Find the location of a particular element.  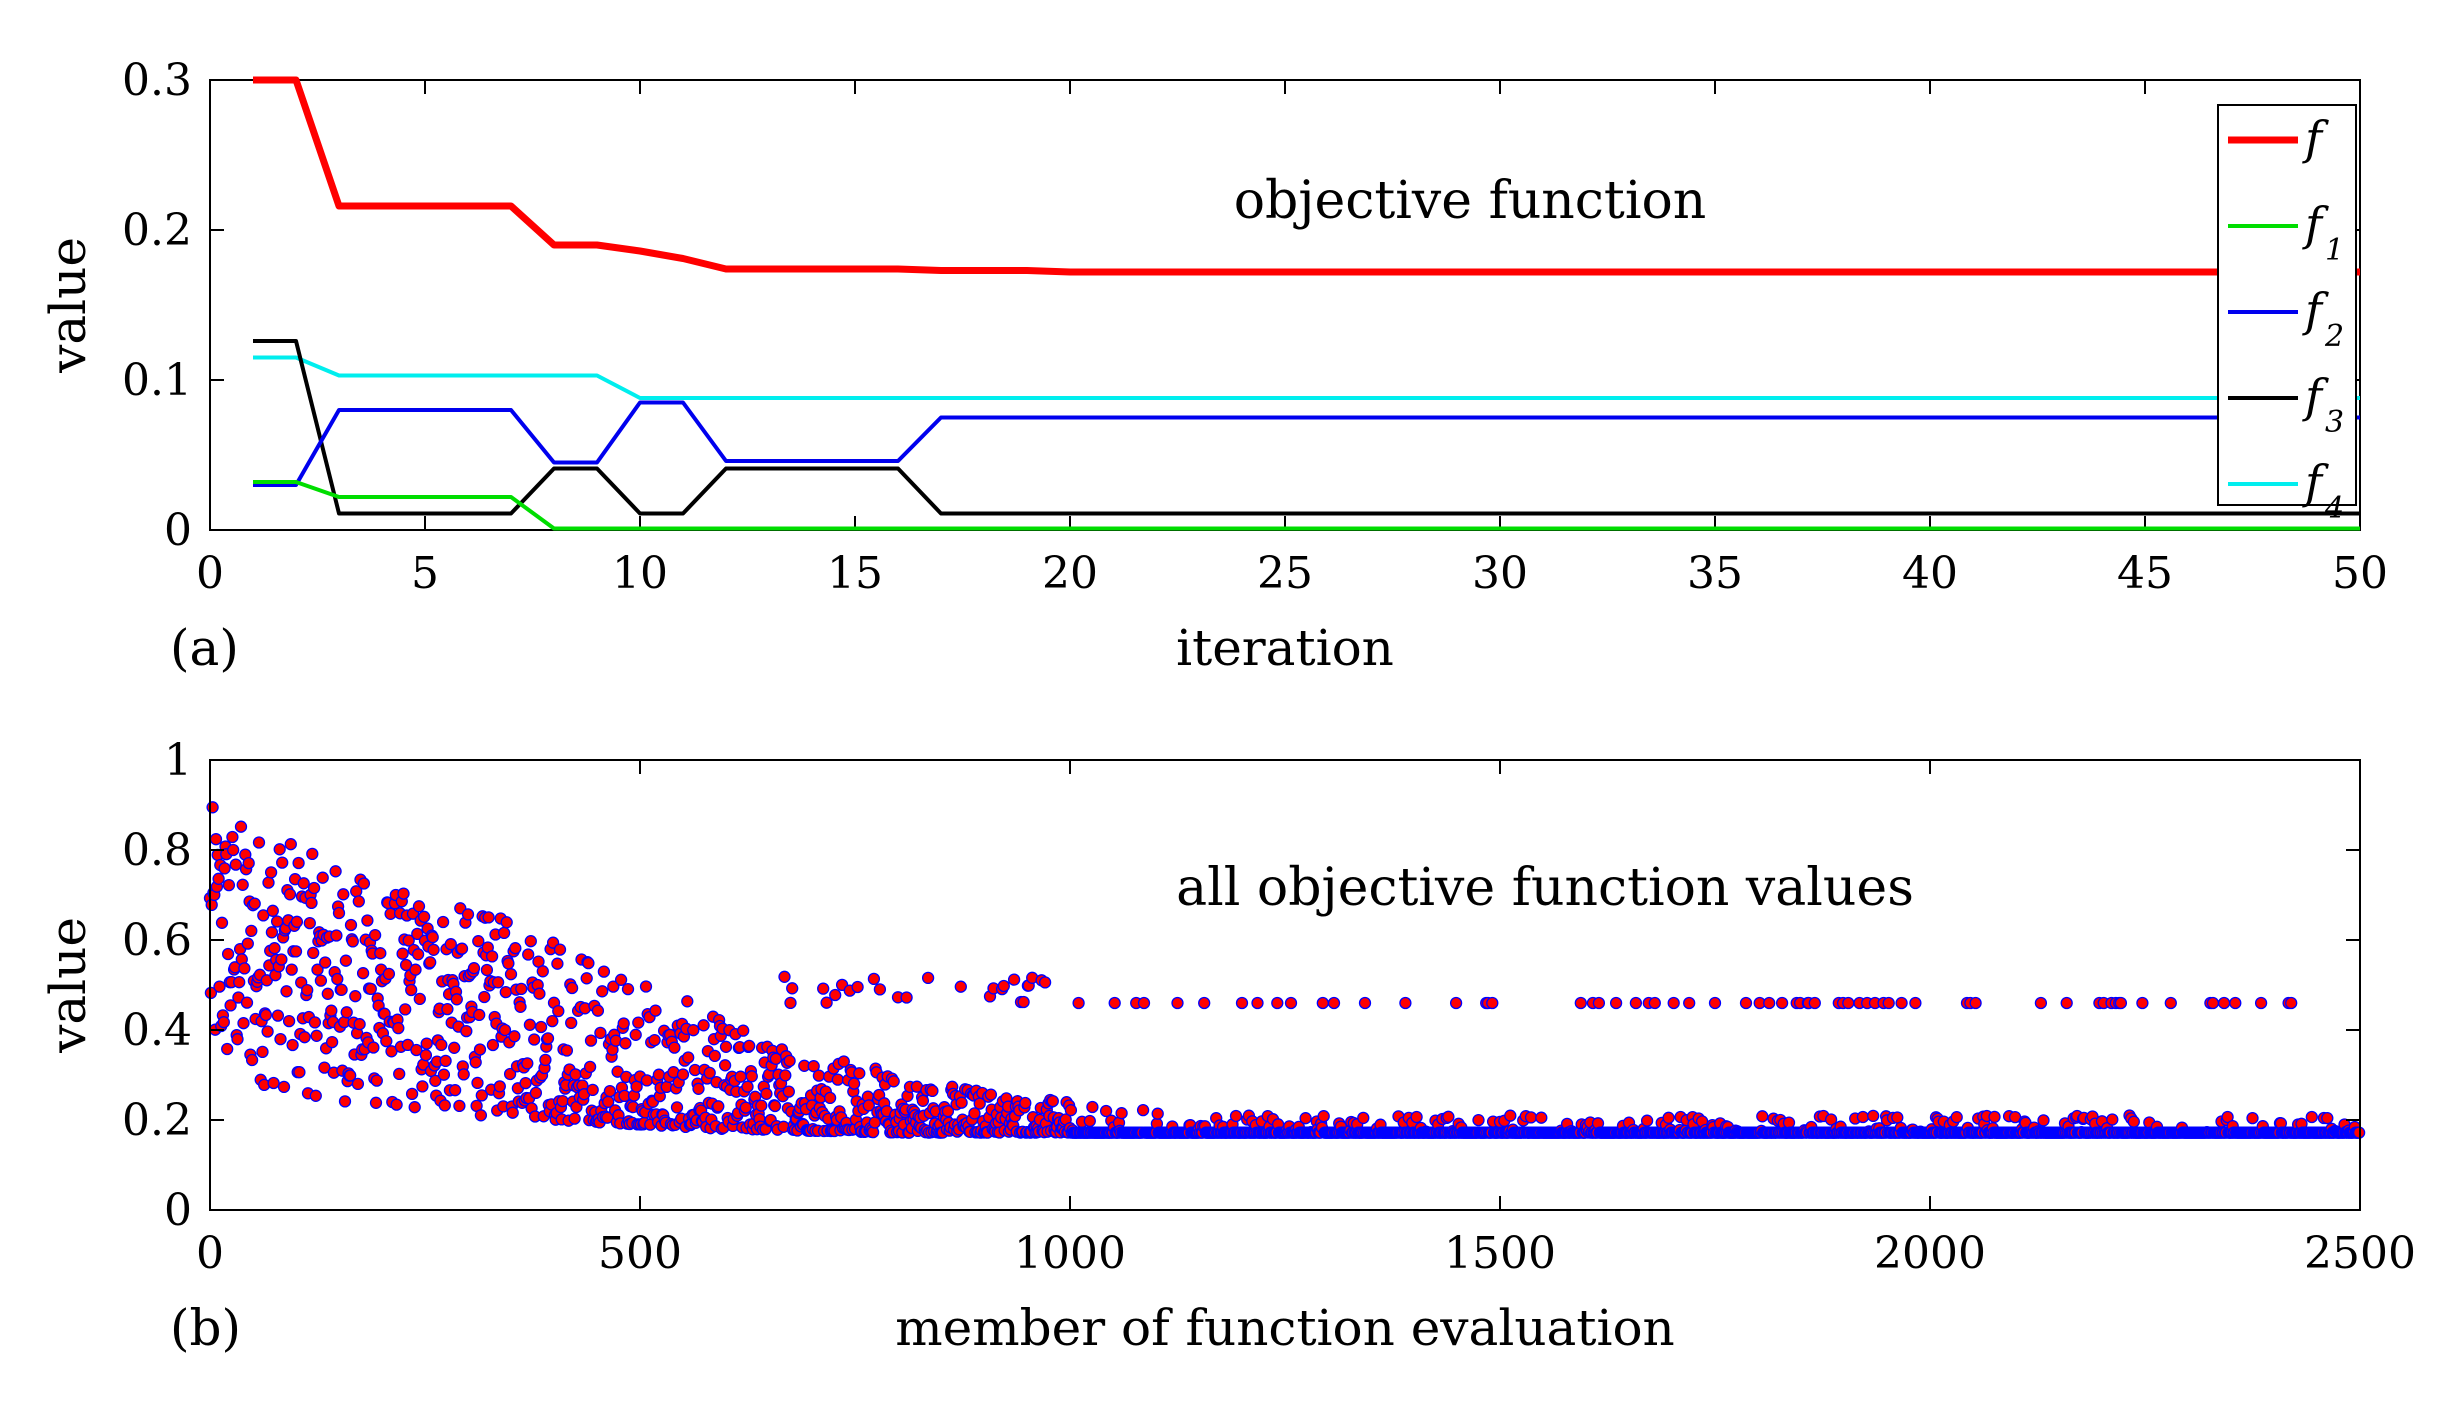

panel-a-ytick-label: 0 is located at coordinates (178, 530).